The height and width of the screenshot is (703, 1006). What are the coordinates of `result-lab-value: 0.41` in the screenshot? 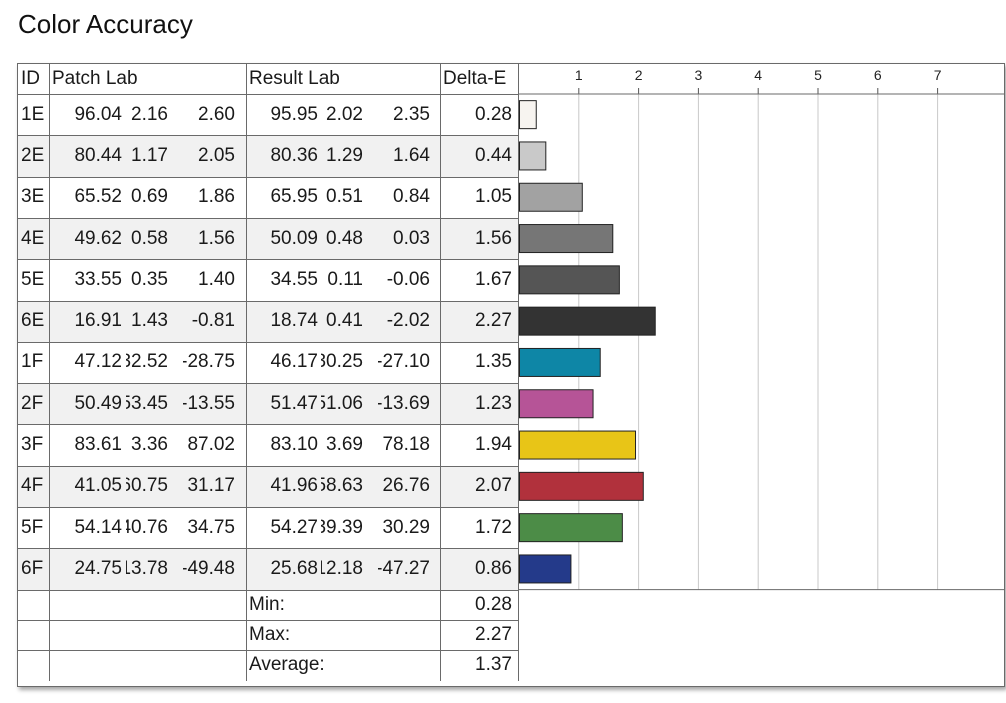 It's located at (344, 321).